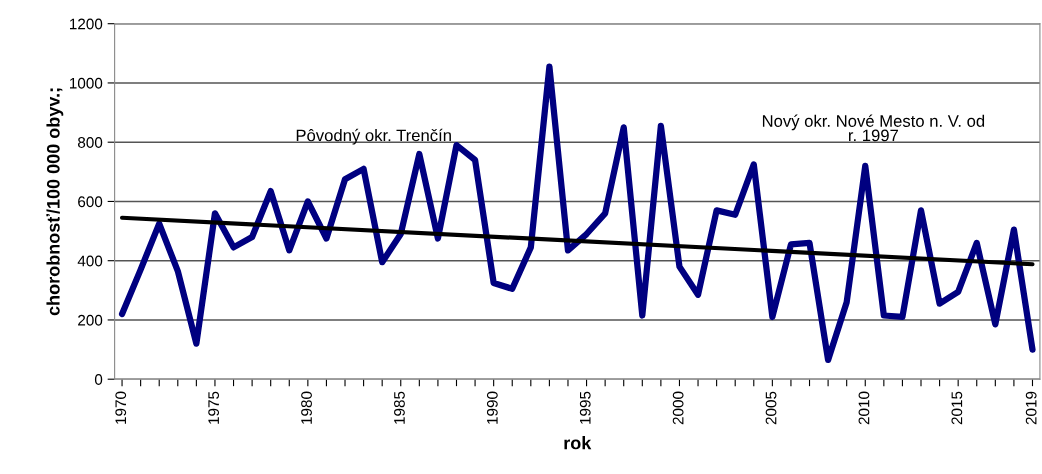 The width and height of the screenshot is (1042, 474). I want to click on x-tick-label: 1990, so click(492, 407).